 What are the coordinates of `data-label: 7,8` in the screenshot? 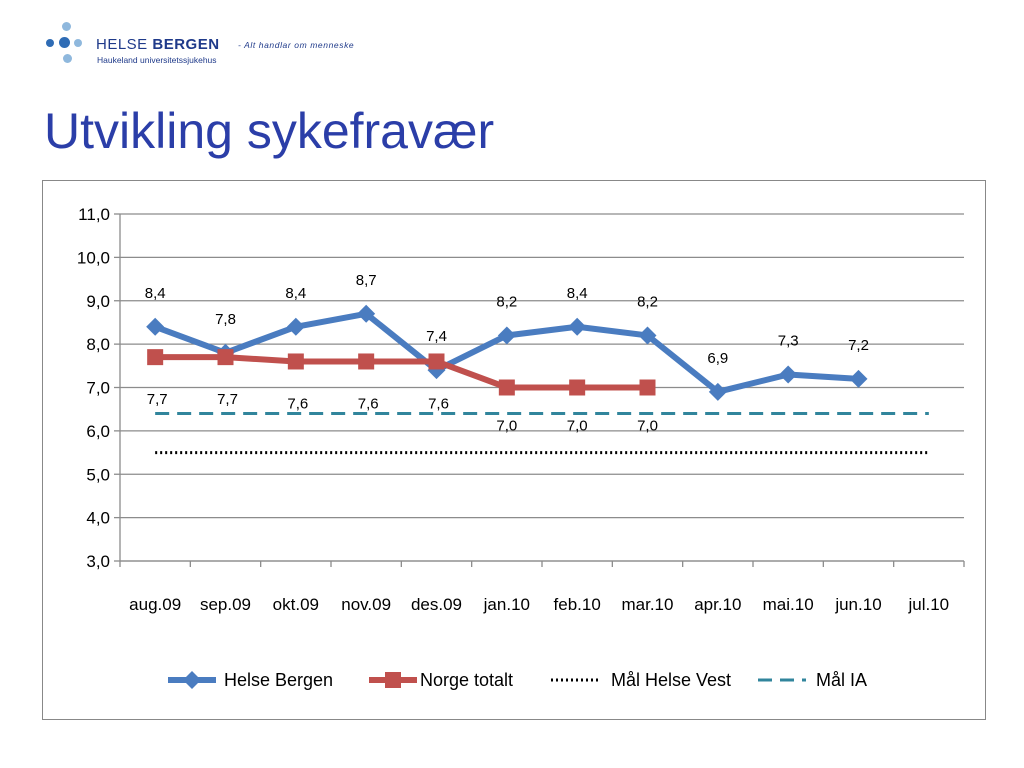 It's located at (225, 319).